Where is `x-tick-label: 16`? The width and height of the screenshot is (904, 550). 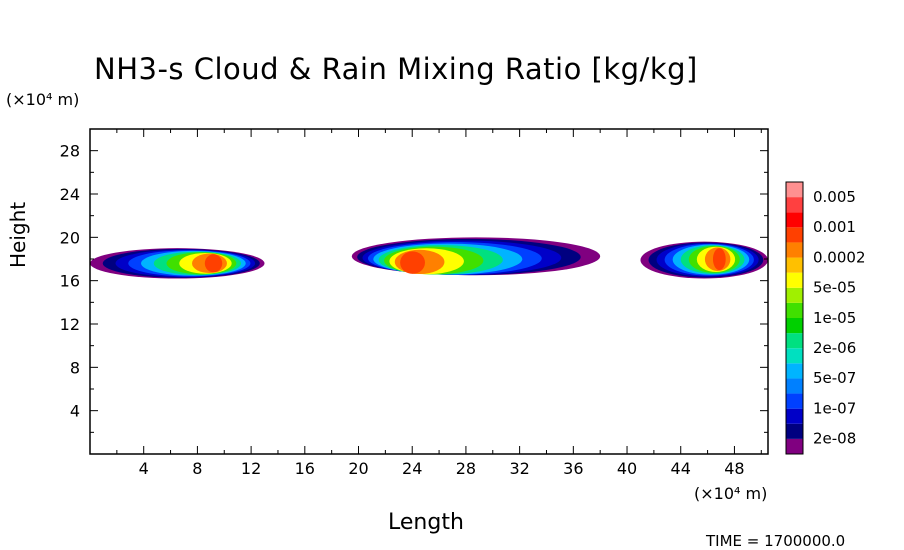 x-tick-label: 16 is located at coordinates (305, 468).